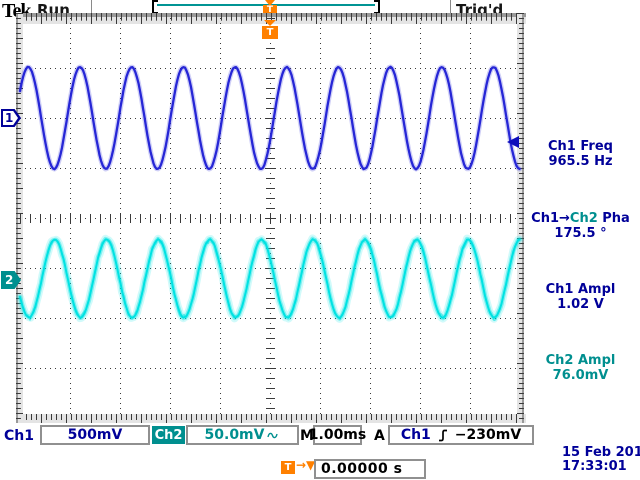 Image resolution: width=640 pixels, height=480 pixels. What do you see at coordinates (306, 465) in the screenshot?
I see `trigger-time-arrow-icon: →▼` at bounding box center [306, 465].